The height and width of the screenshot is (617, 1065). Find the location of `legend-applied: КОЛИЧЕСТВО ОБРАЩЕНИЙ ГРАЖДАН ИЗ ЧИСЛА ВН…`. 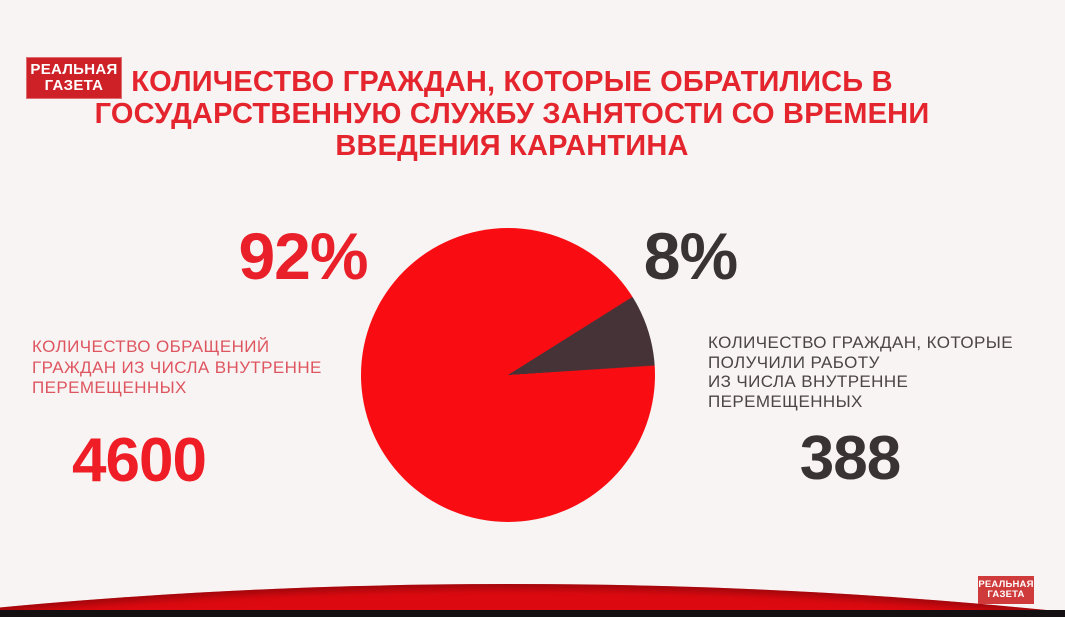

legend-applied: КОЛИЧЕСТВО ОБРАЩЕНИЙ ГРАЖДАН ИЗ ЧИСЛА ВН… is located at coordinates (177, 368).